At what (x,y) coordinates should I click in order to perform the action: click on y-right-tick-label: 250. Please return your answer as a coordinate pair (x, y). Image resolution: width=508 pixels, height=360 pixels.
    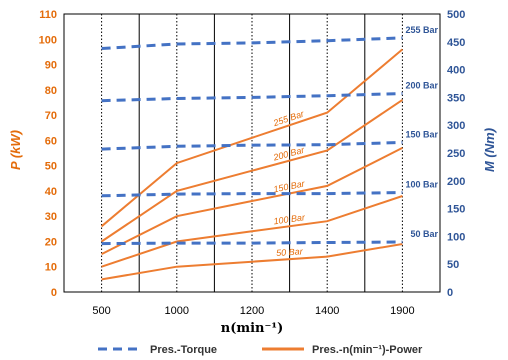
    Looking at the image, I should click on (456, 154).